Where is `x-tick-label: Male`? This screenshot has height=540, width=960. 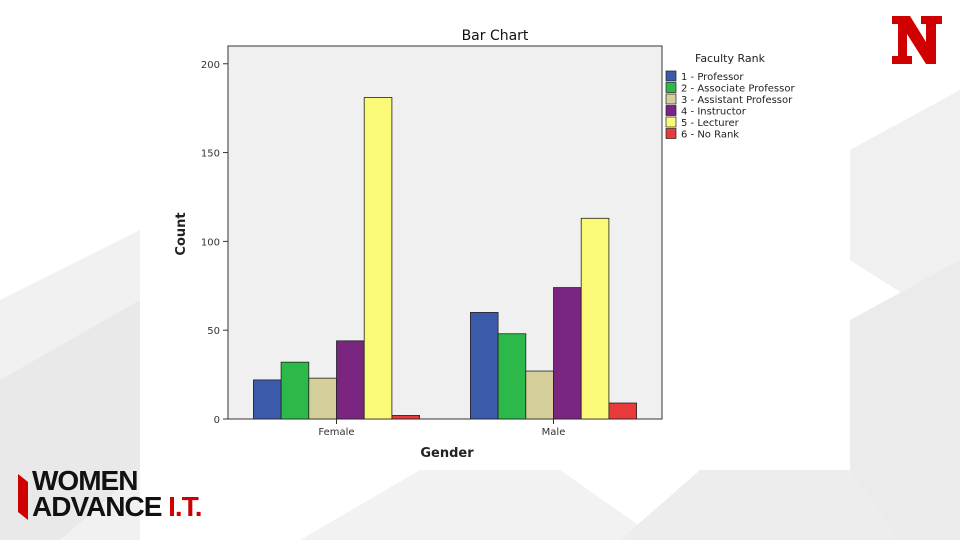 x-tick-label: Male is located at coordinates (554, 432).